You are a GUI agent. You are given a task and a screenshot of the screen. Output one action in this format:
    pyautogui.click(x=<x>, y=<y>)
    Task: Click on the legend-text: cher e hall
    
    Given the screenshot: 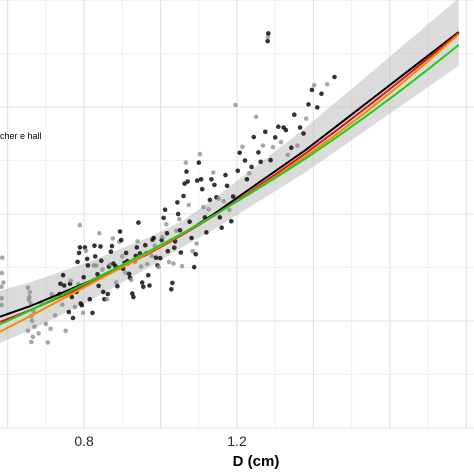 What is the action you would take?
    pyautogui.click(x=21, y=136)
    